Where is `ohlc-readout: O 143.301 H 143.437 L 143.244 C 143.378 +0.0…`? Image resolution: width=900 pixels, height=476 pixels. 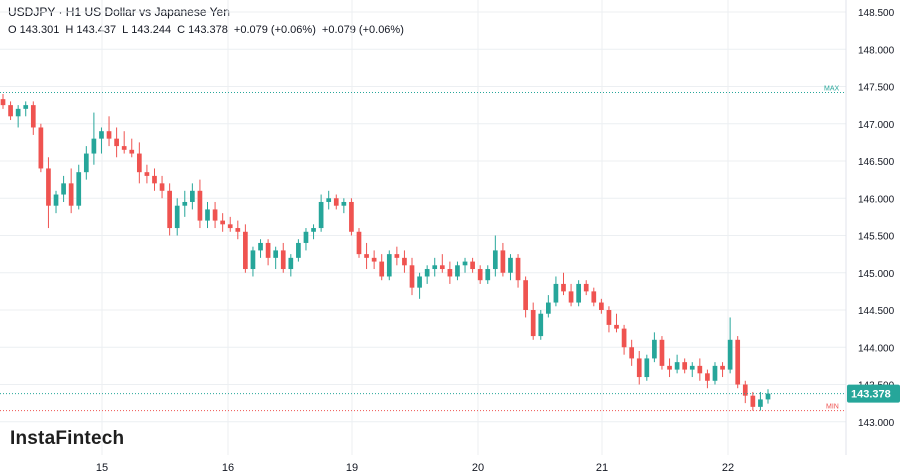
ohlc-readout: O 143.301 H 143.437 L 143.244 C 143.378 +0.0… is located at coordinates (207, 30).